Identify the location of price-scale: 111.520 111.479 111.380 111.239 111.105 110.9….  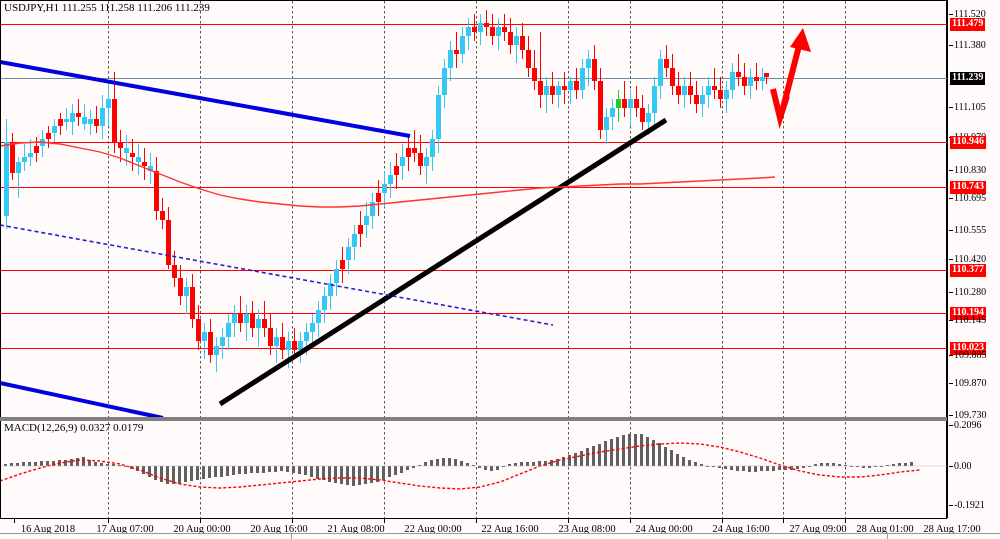
(973, 259).